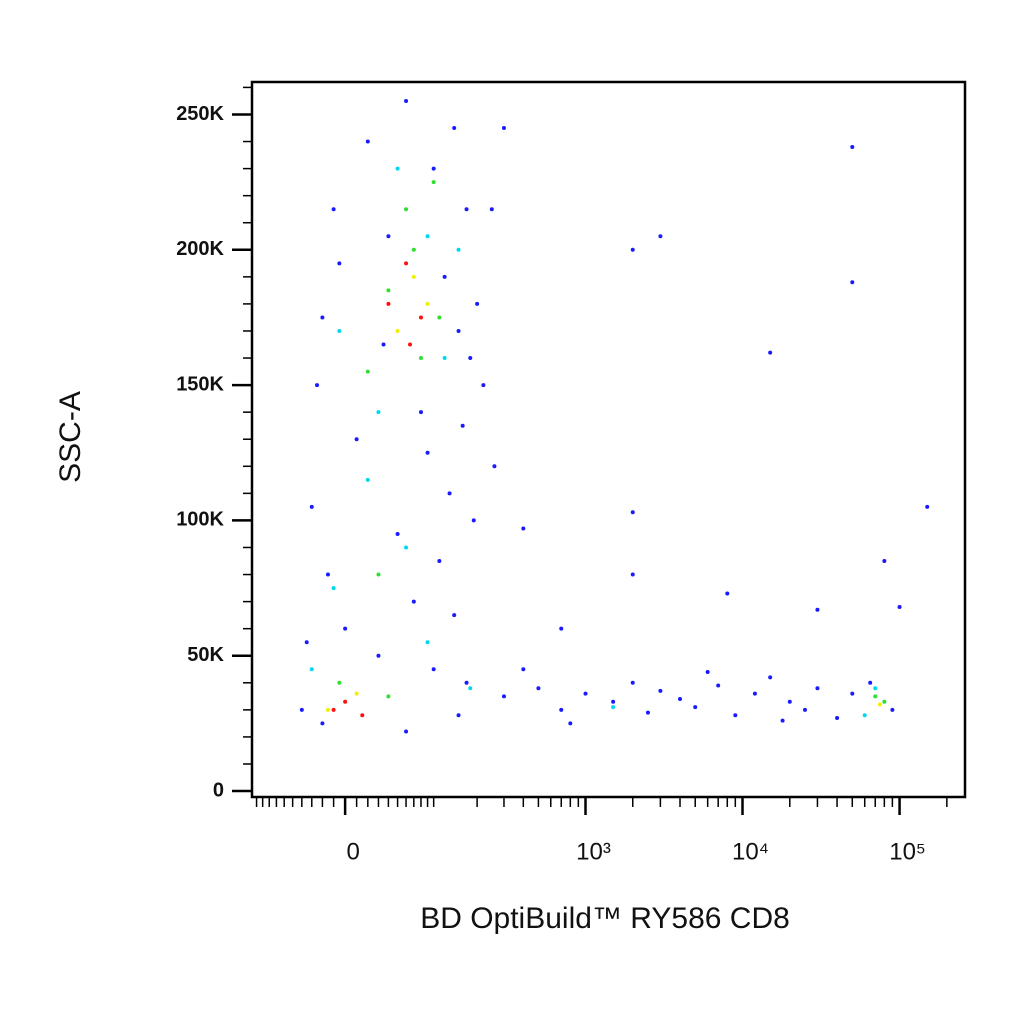 This screenshot has width=1024, height=1024. I want to click on y-axis-title: SSC-A, so click(70, 437).